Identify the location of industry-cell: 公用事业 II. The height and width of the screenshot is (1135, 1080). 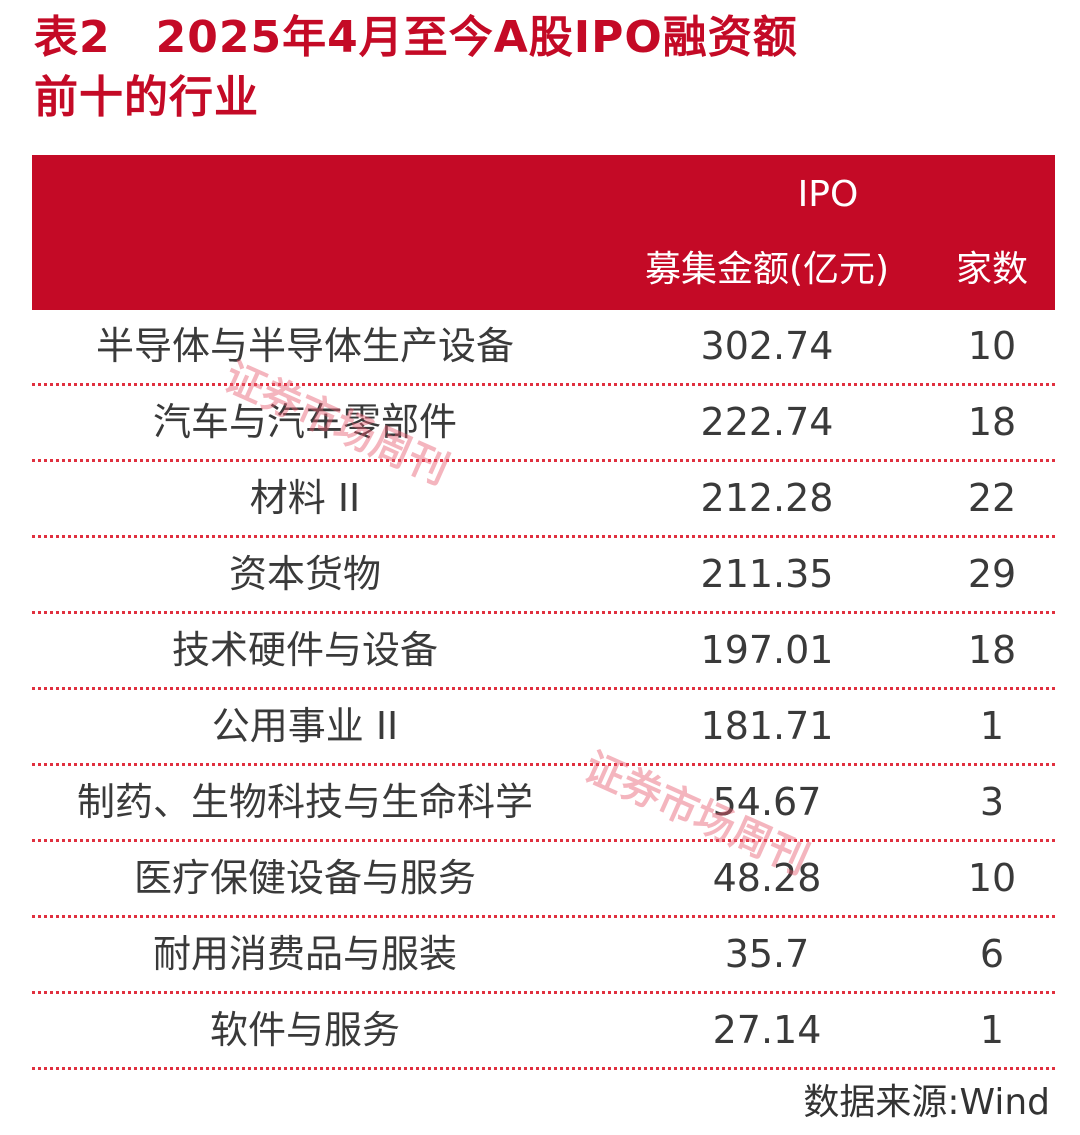
(305, 726).